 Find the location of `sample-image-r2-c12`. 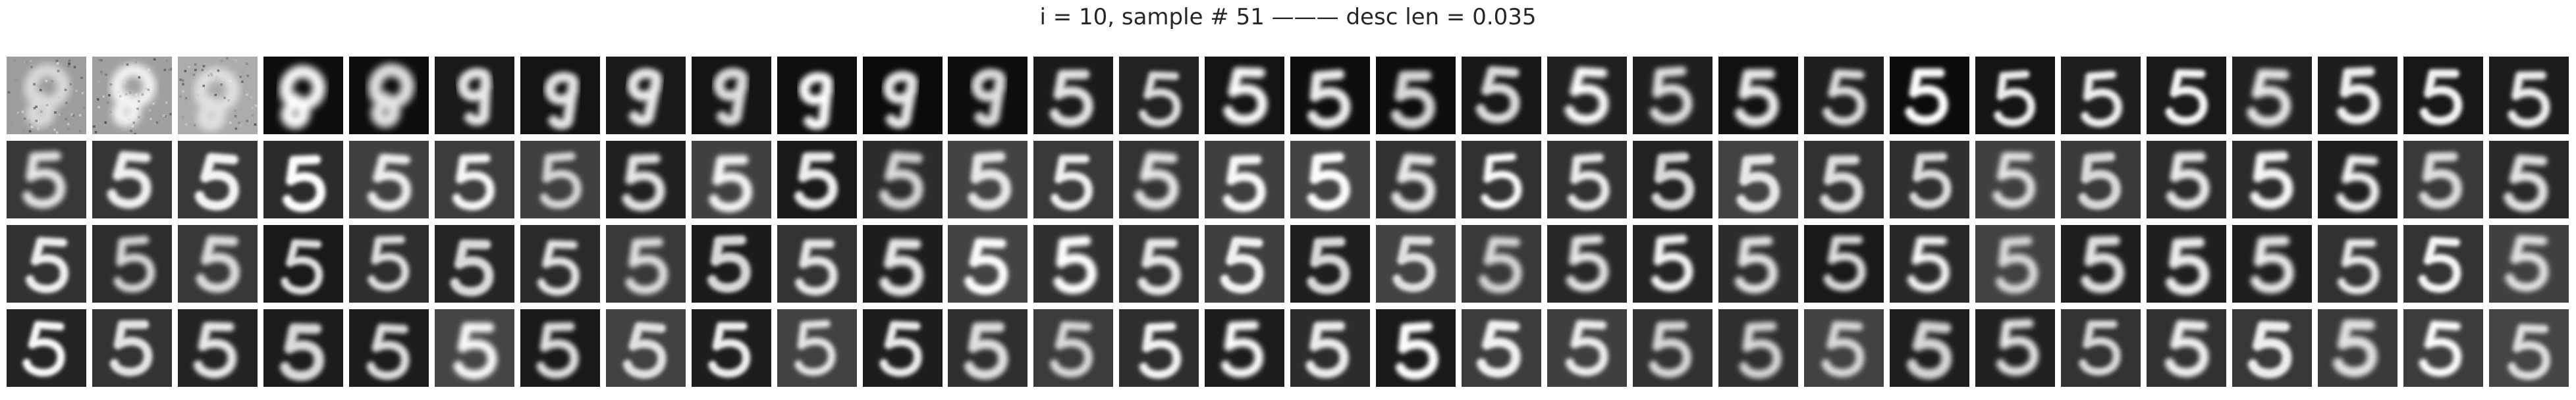

sample-image-r2-c12 is located at coordinates (988, 179).